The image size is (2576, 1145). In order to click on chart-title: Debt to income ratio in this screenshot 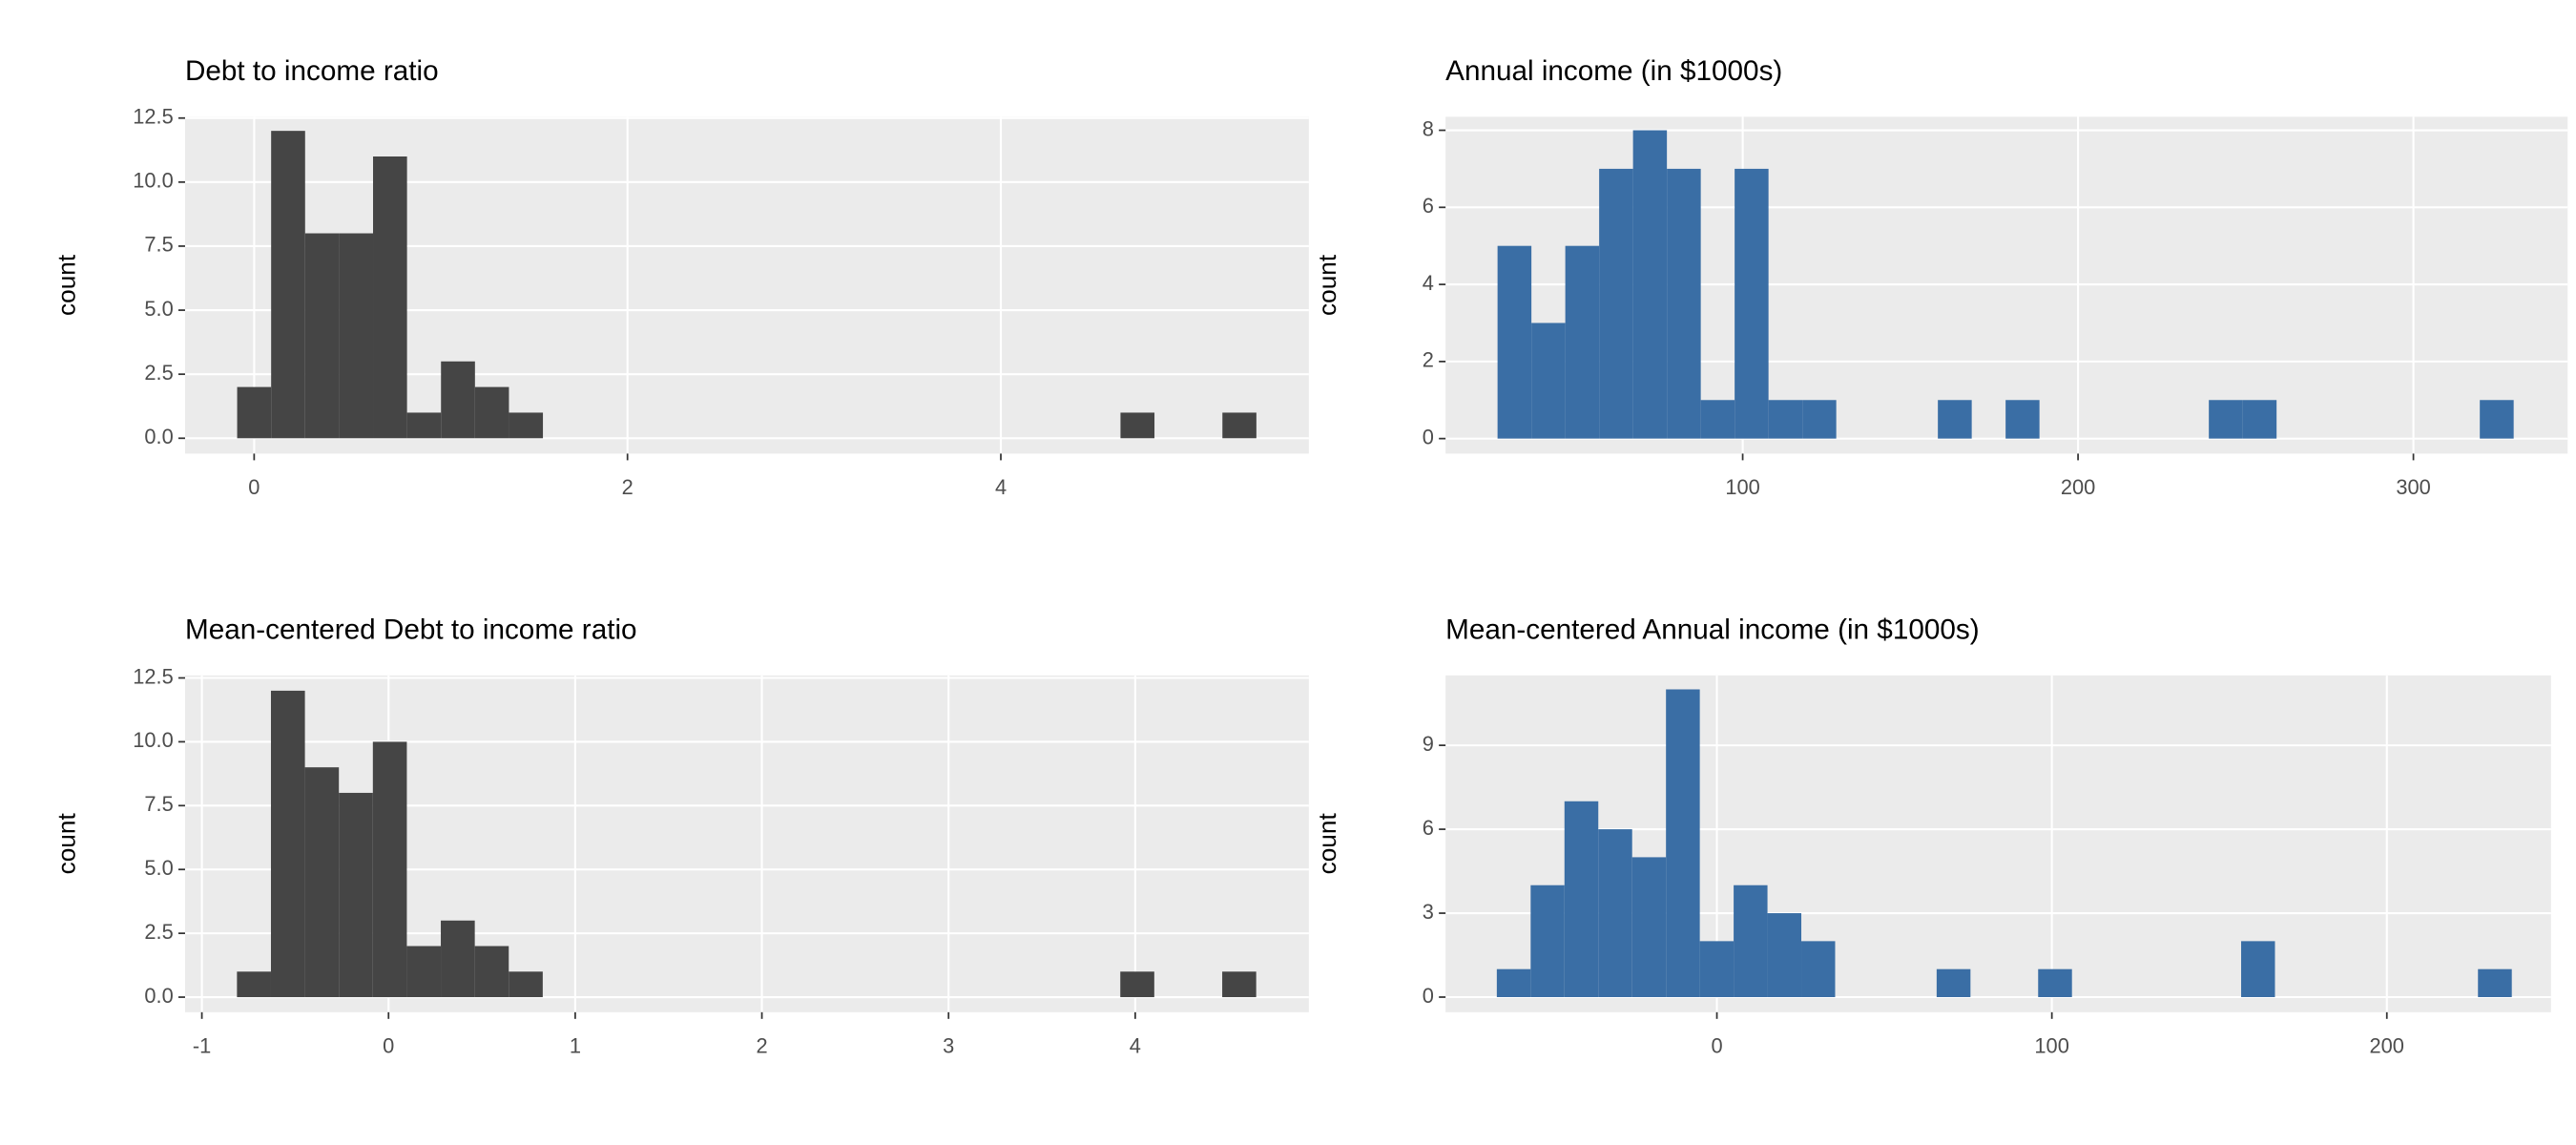, I will do `click(312, 71)`.